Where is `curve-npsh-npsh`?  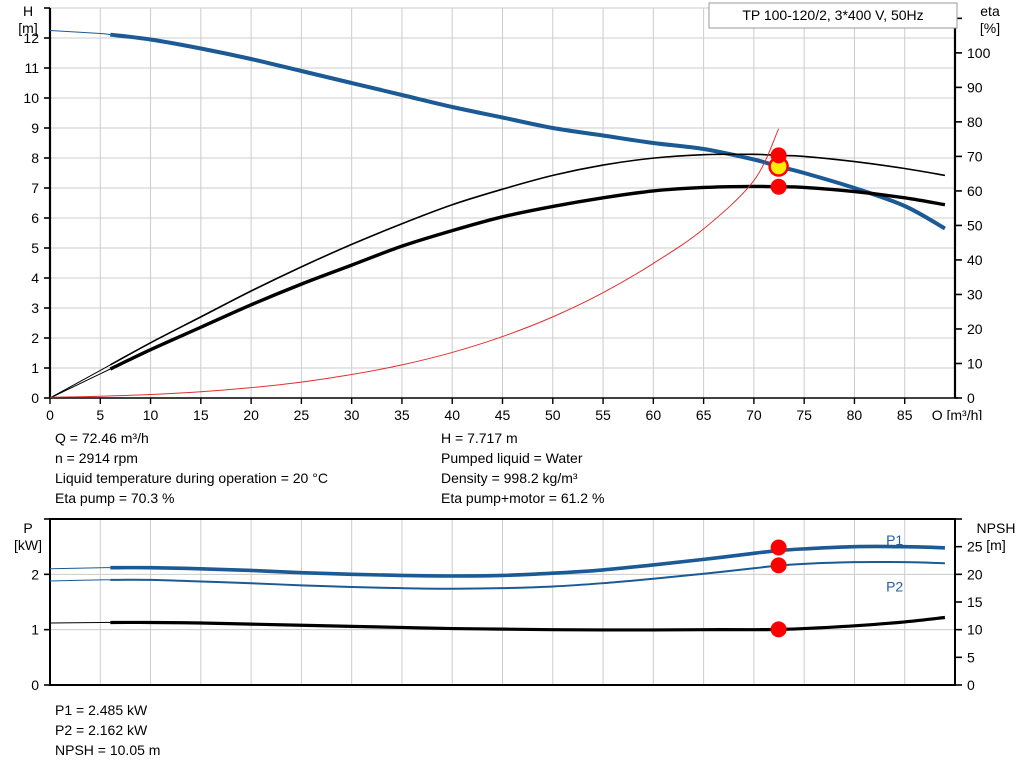 curve-npsh-npsh is located at coordinates (528, 623).